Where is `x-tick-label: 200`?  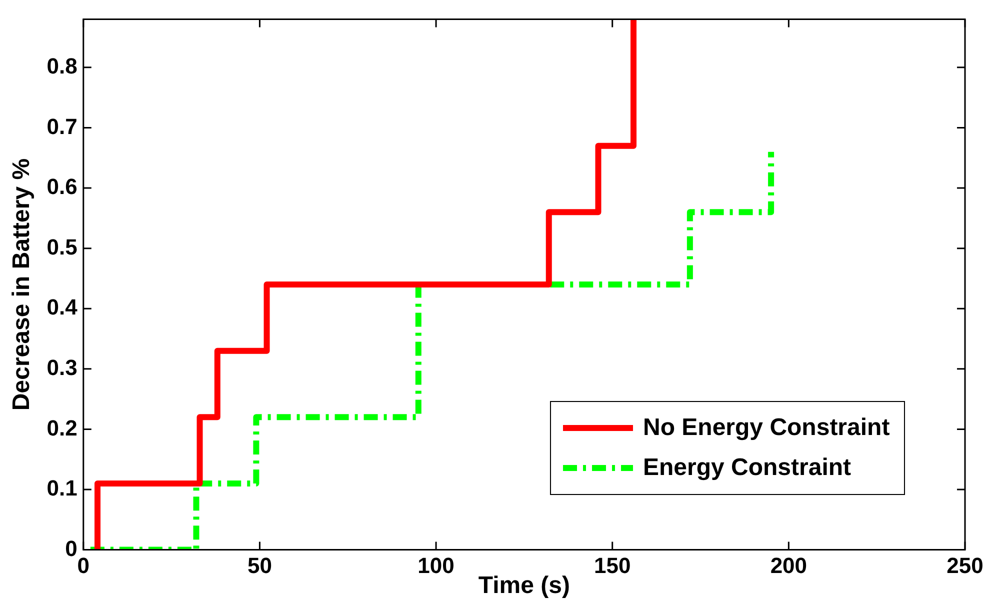
x-tick-label: 200 is located at coordinates (789, 565).